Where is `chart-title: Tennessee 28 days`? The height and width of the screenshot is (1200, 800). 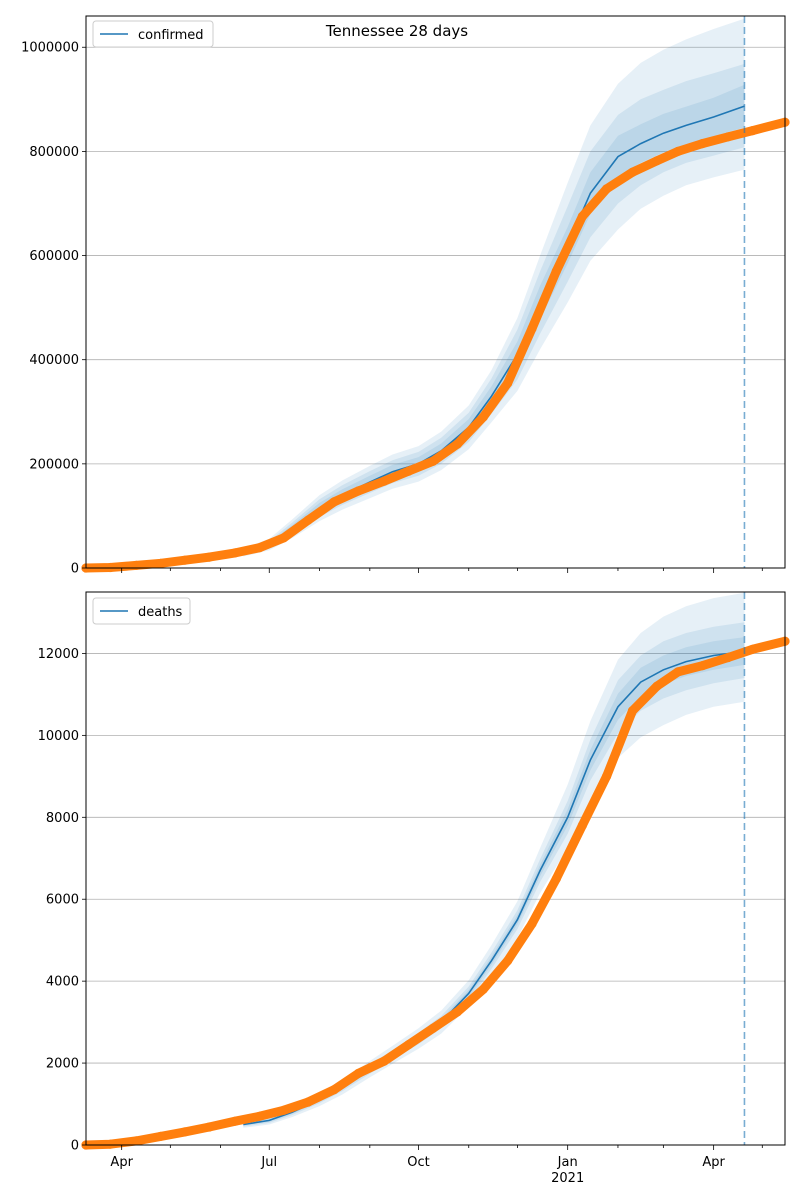
chart-title: Tennessee 28 days is located at coordinates (396, 31).